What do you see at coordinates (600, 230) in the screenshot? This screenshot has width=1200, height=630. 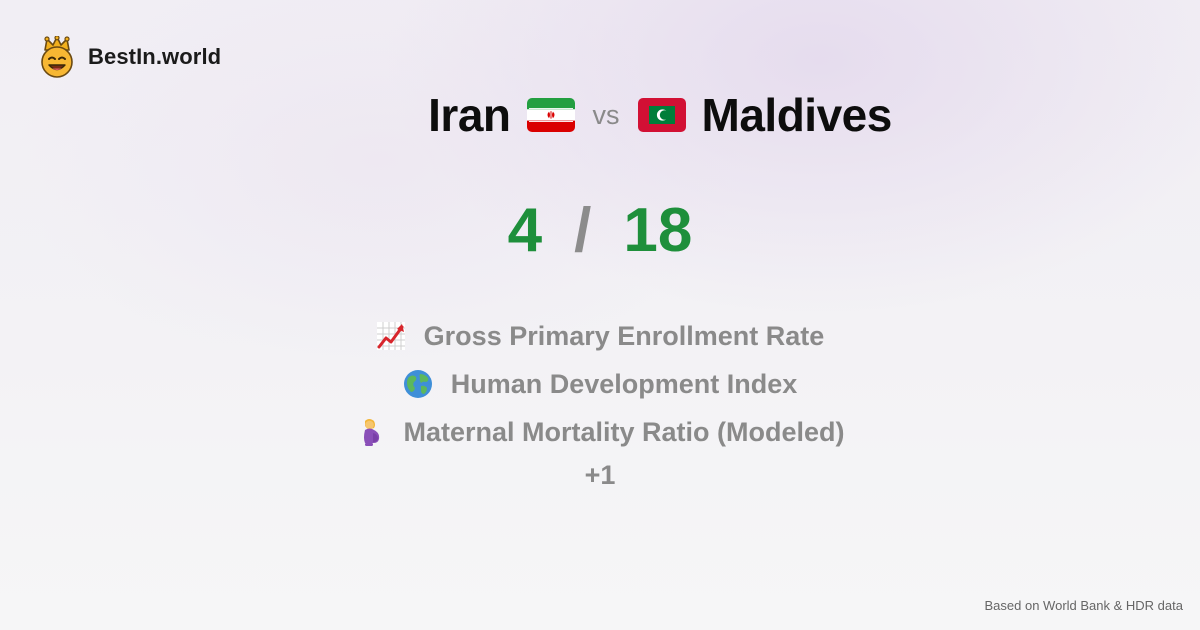 I see `score-display: 4 / 18` at bounding box center [600, 230].